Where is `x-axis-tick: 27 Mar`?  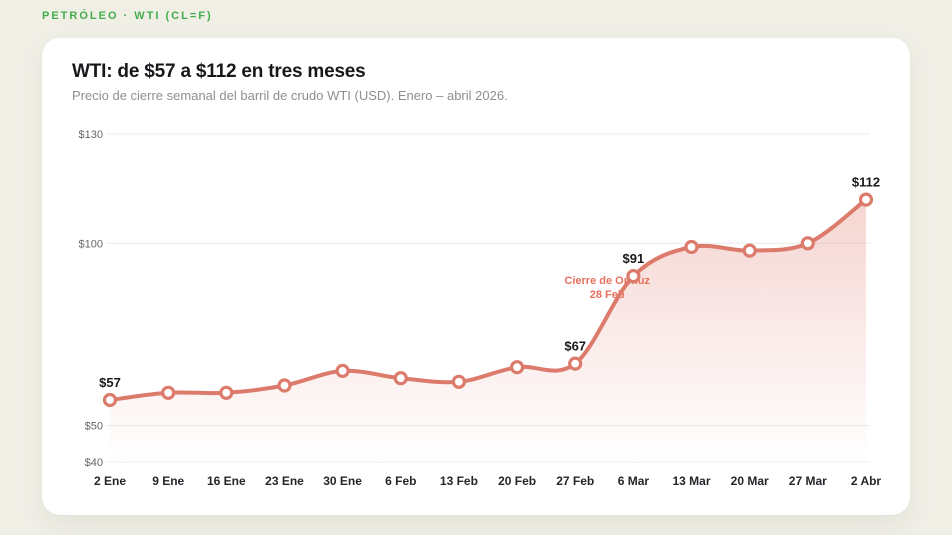
x-axis-tick: 27 Mar is located at coordinates (808, 481).